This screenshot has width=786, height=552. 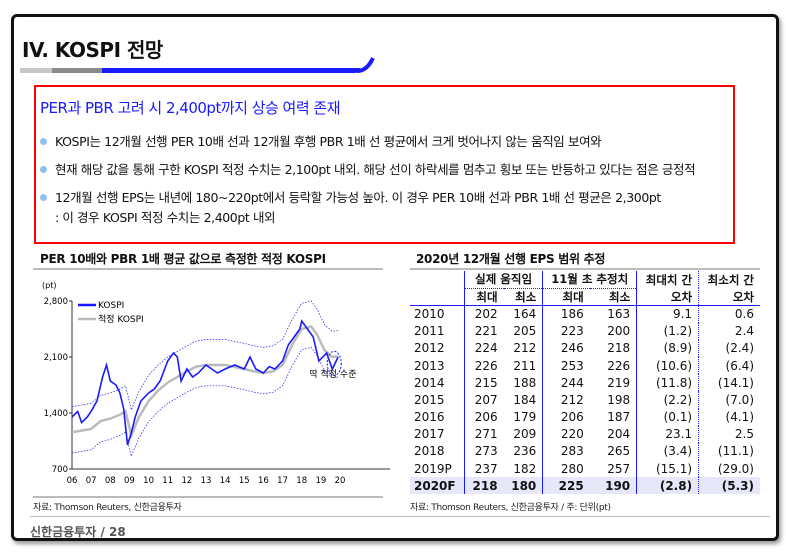 What do you see at coordinates (429, 451) in the screenshot?
I see `table-cell: 2018` at bounding box center [429, 451].